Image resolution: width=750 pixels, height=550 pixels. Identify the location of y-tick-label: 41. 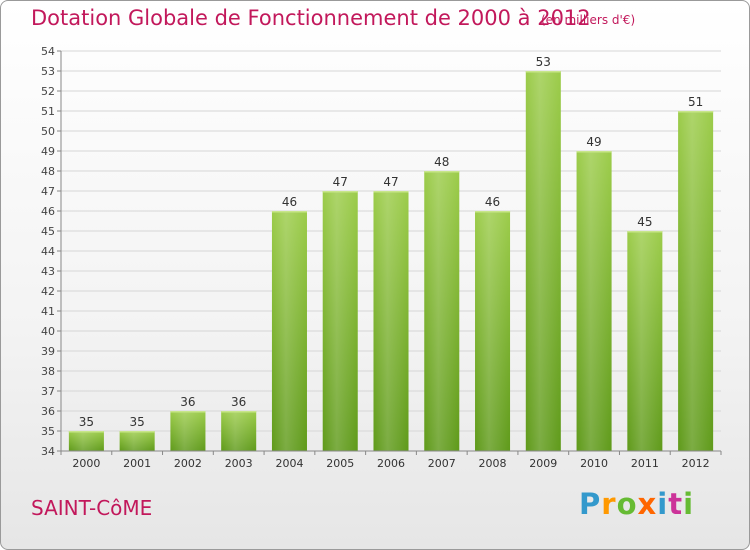
(48, 311).